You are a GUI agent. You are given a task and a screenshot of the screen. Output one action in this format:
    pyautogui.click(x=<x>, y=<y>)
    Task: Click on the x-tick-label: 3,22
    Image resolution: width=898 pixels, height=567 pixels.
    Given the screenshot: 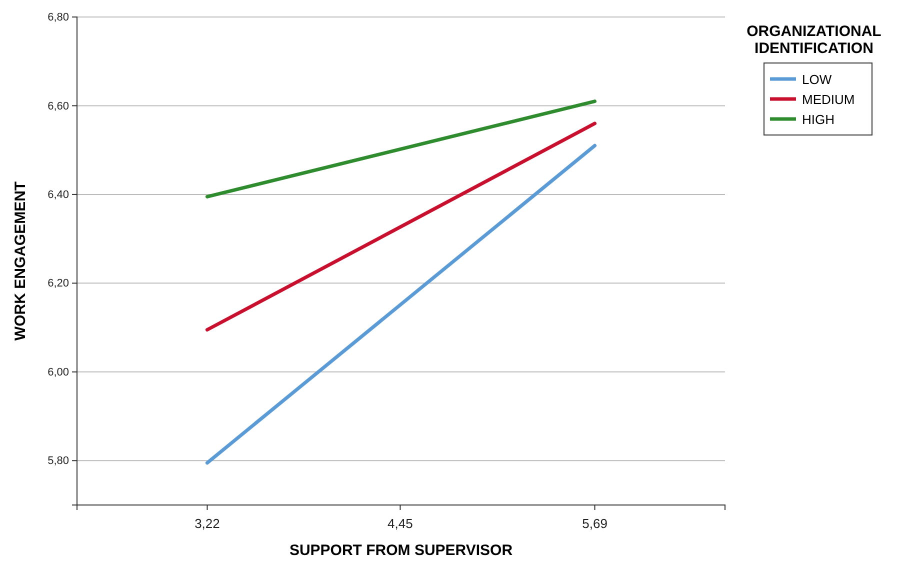 What is the action you would take?
    pyautogui.click(x=207, y=524)
    